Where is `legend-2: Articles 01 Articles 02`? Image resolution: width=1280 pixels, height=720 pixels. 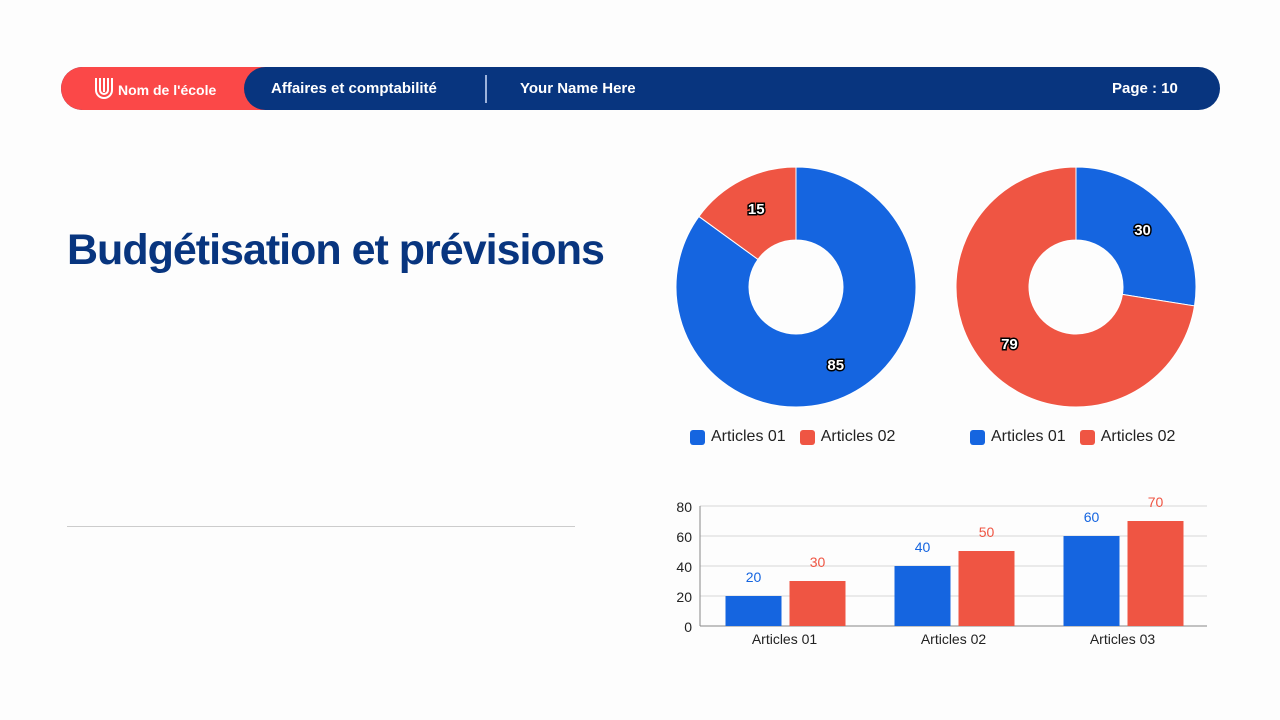 legend-2: Articles 01 Articles 02 is located at coordinates (1072, 437).